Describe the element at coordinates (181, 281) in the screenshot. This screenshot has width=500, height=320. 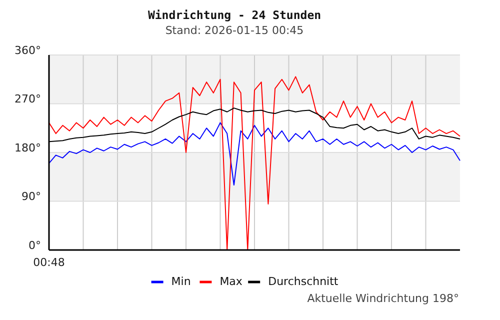
I see `legend-label: Min` at that location.